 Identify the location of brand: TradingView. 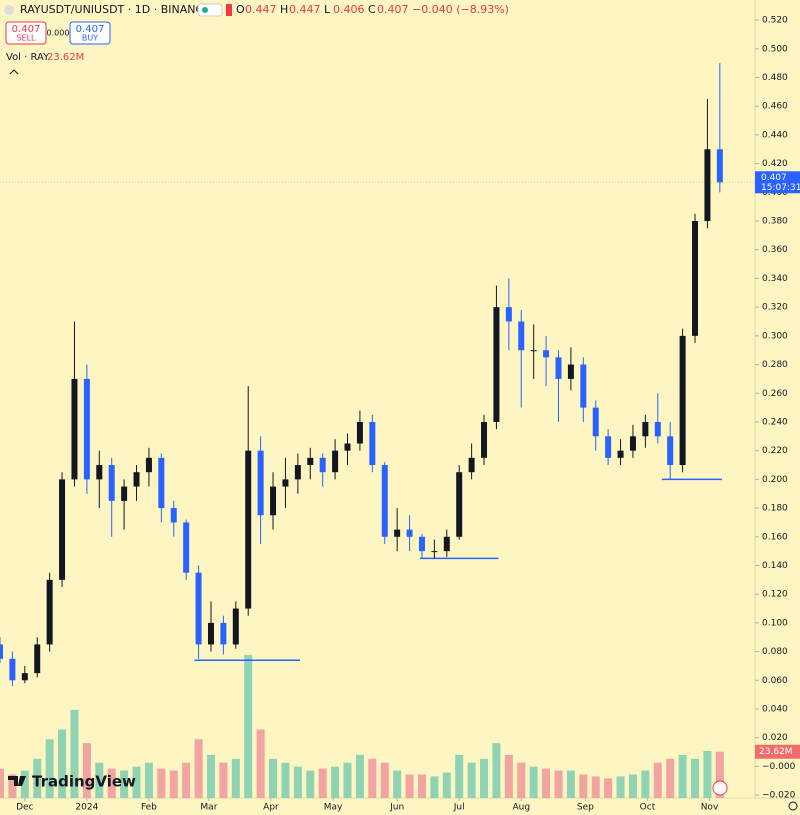
(72, 782).